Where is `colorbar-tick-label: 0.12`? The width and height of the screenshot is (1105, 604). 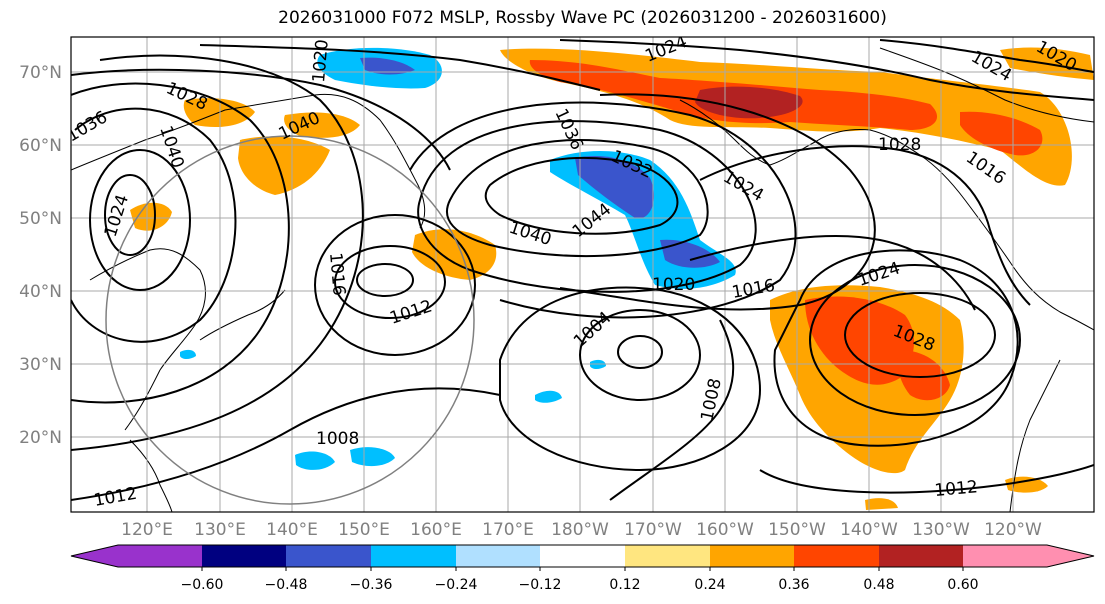 colorbar-tick-label: 0.12 is located at coordinates (624, 585).